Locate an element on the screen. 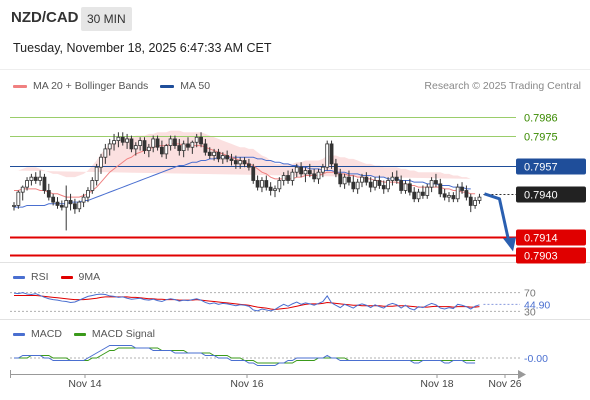 The height and width of the screenshot is (400, 590). symbol-title: NZD/CAD is located at coordinates (45, 17).